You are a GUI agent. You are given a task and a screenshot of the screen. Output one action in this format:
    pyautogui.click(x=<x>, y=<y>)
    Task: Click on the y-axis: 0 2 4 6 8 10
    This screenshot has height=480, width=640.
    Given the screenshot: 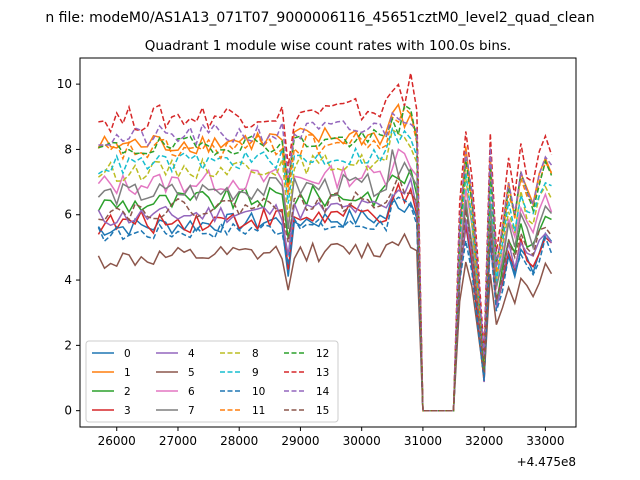 What is the action you would take?
    pyautogui.click(x=68, y=247)
    